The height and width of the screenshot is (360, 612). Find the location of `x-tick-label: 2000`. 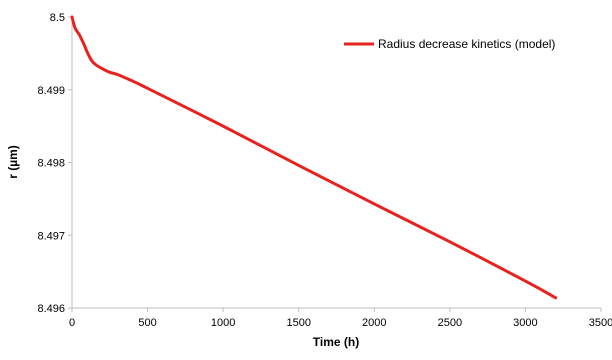

x-tick-label: 2000 is located at coordinates (374, 323).